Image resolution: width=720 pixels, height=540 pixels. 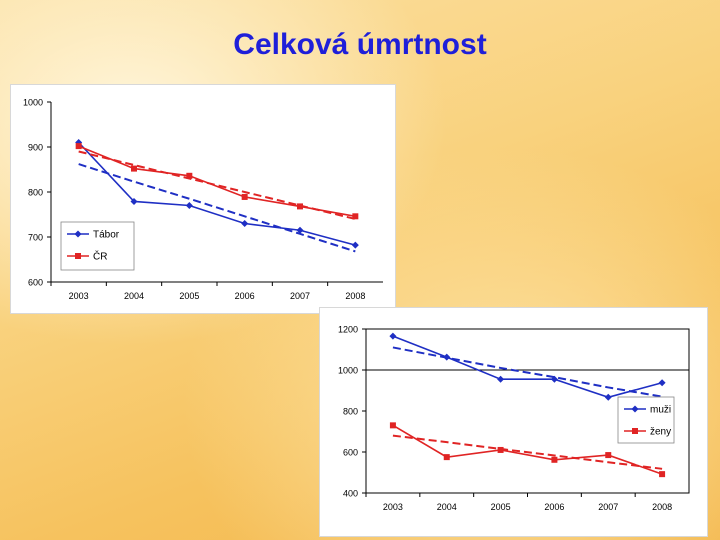 What do you see at coordinates (350, 494) in the screenshot?
I see `y-tick-label: 400` at bounding box center [350, 494].